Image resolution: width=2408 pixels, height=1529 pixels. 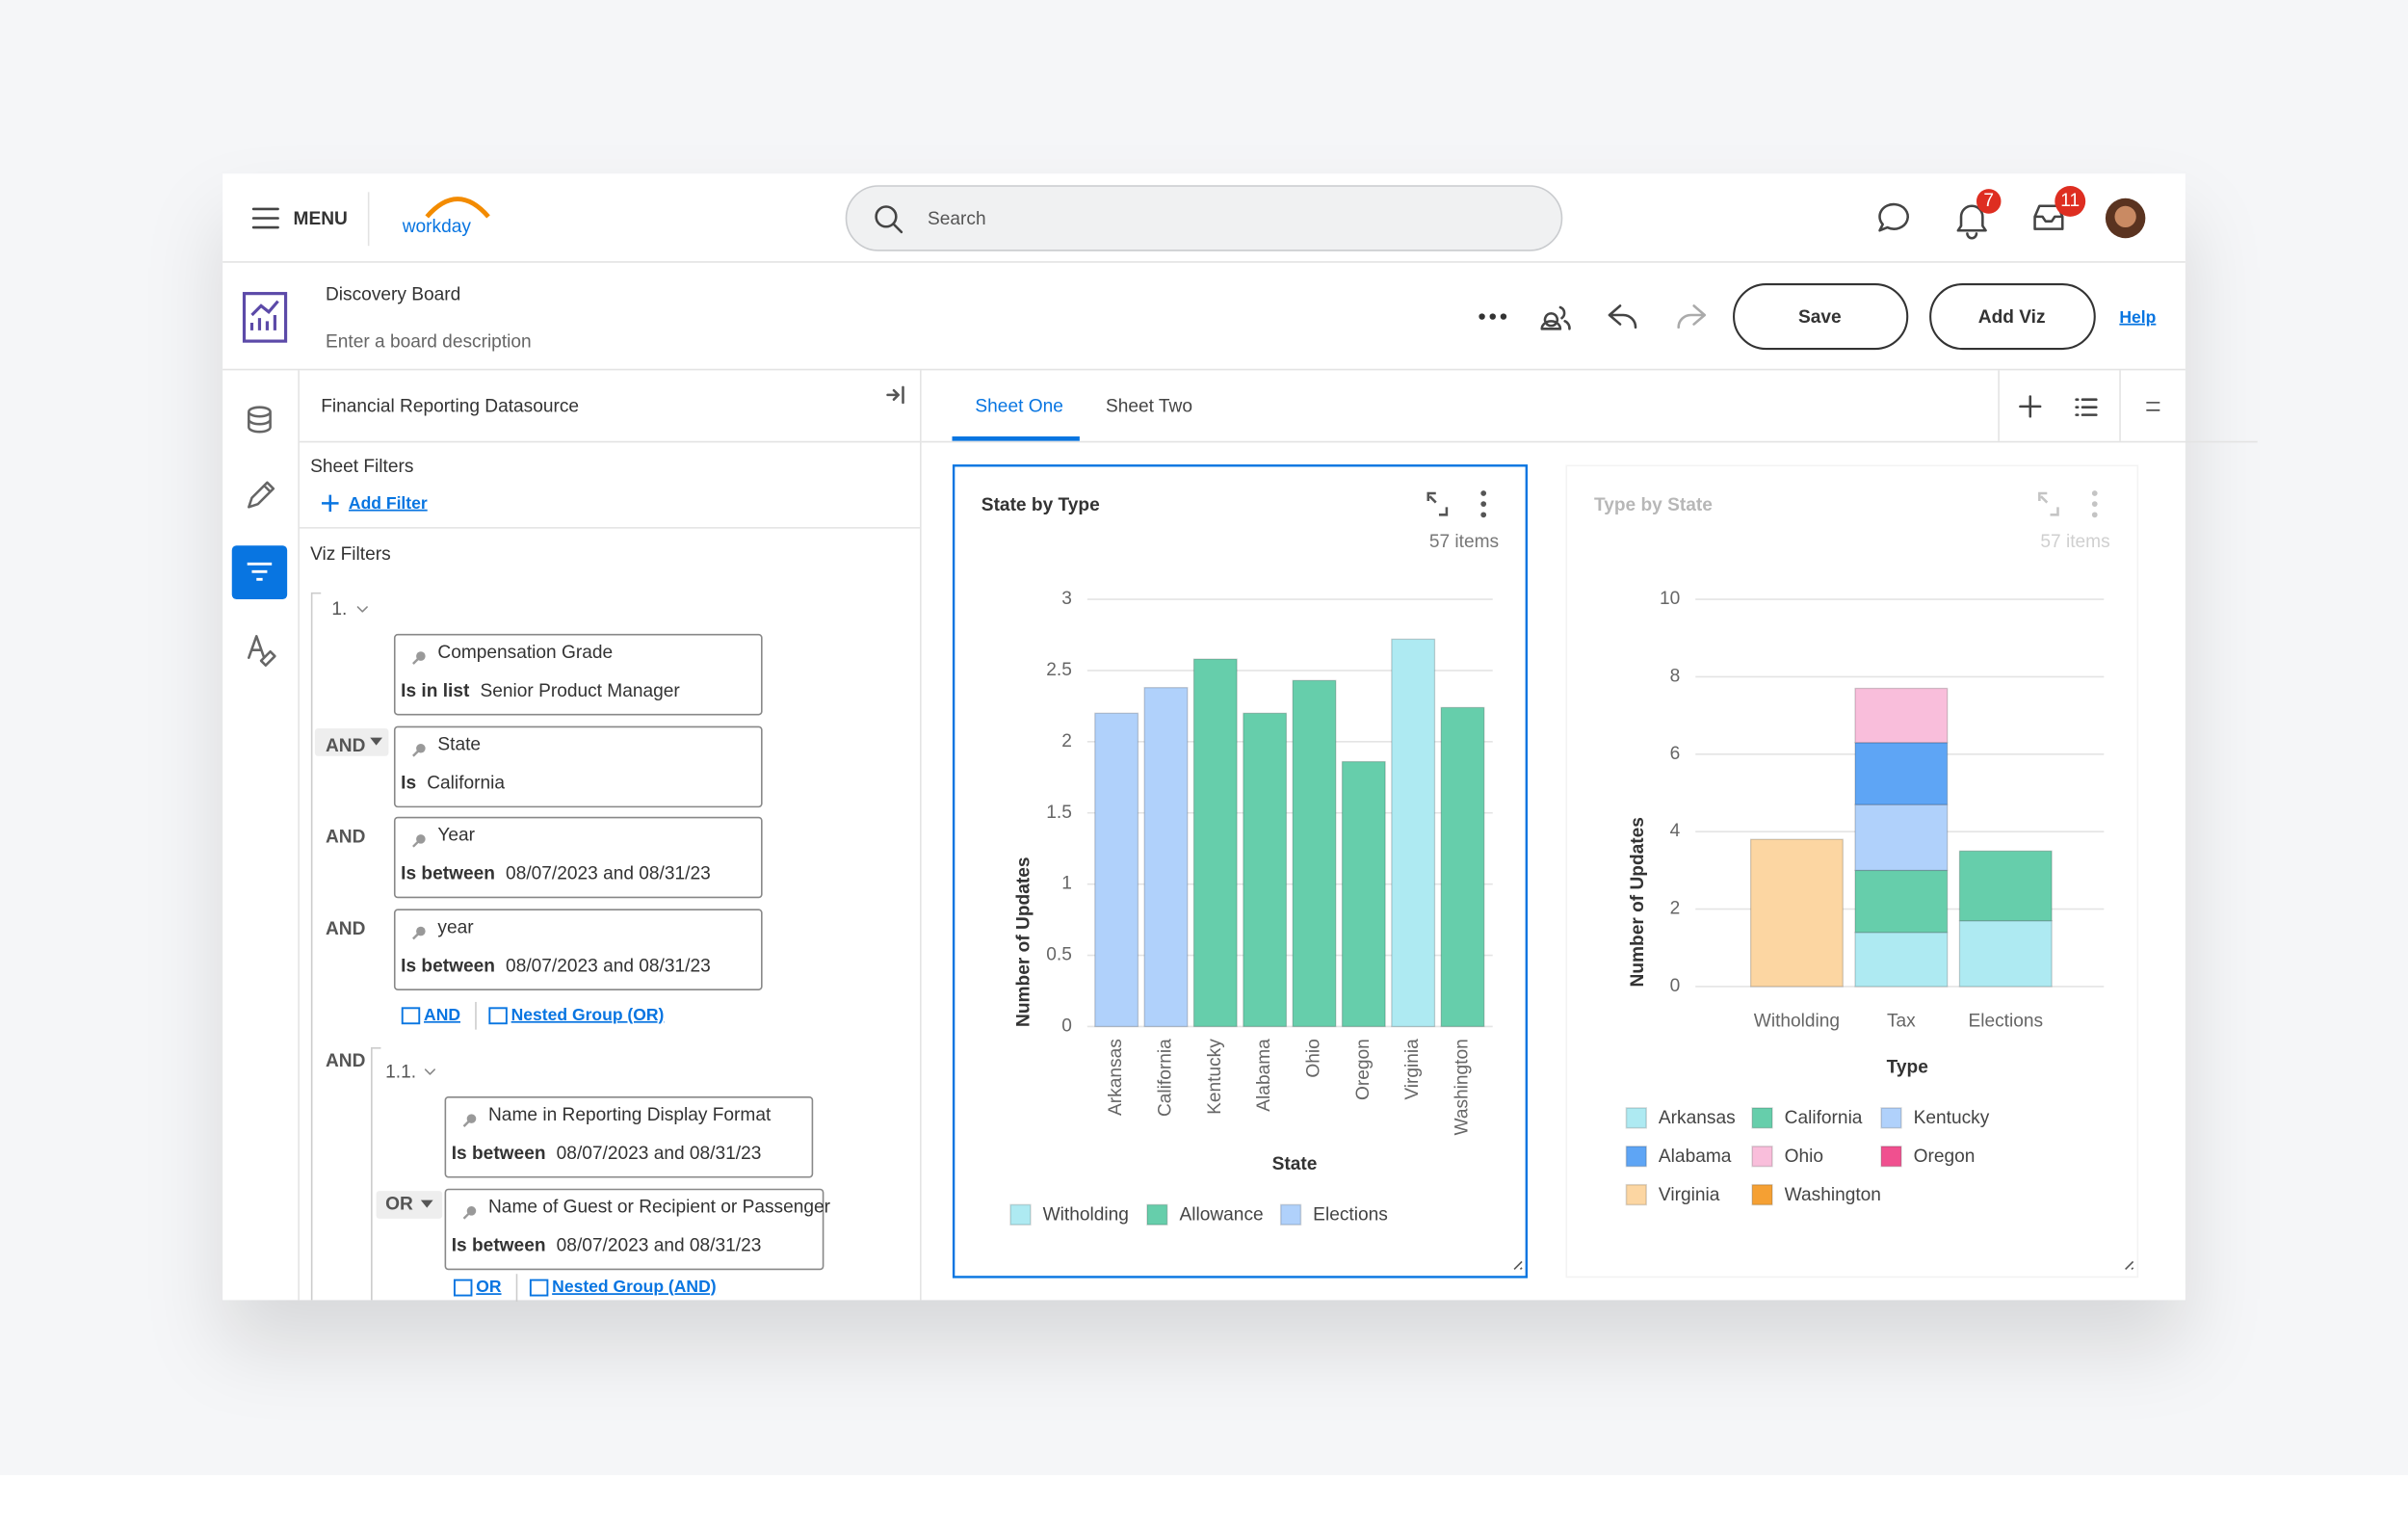 What do you see at coordinates (1204, 218) in the screenshot?
I see `search-box` at bounding box center [1204, 218].